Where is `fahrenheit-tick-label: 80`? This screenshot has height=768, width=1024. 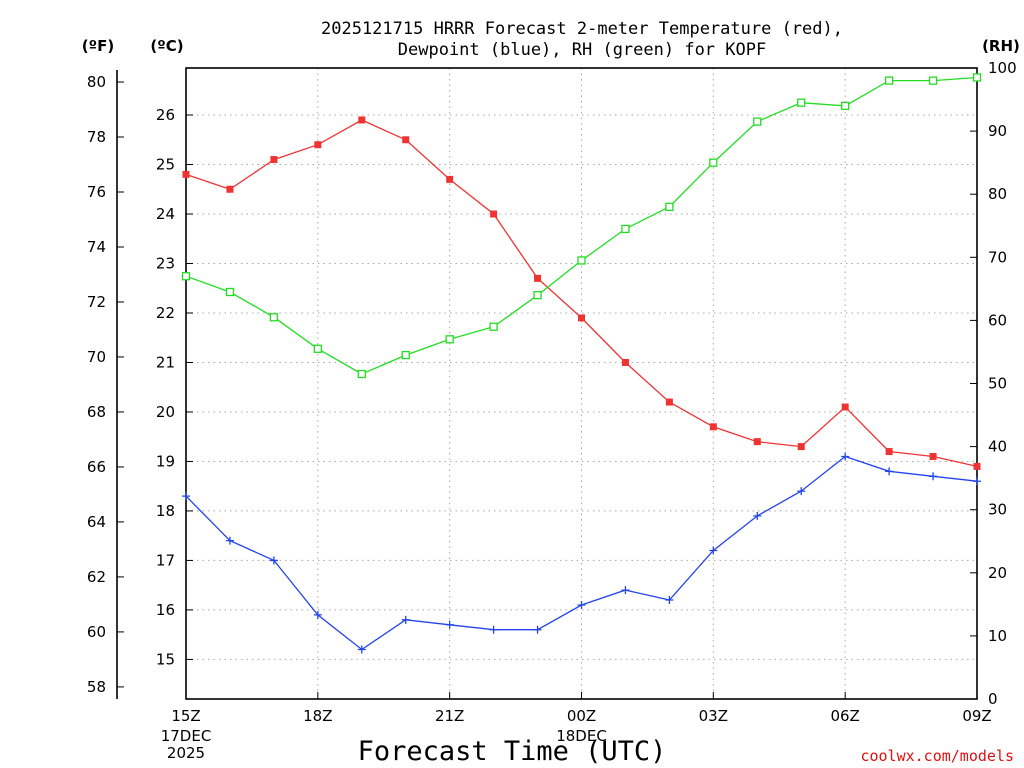 fahrenheit-tick-label: 80 is located at coordinates (96, 82).